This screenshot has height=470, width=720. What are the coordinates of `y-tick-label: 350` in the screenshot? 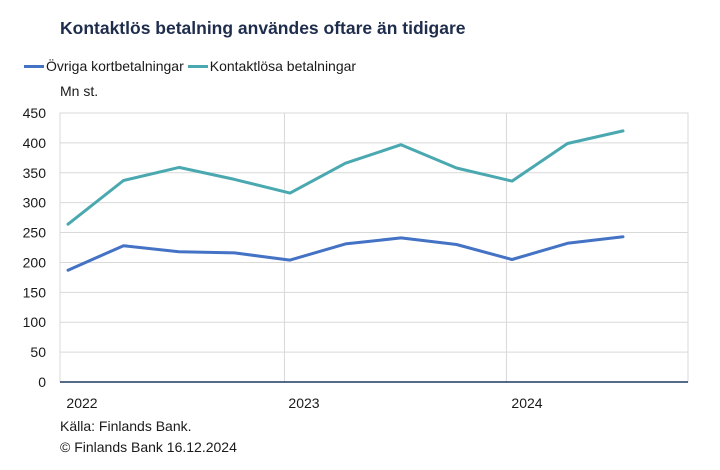 It's located at (35, 173).